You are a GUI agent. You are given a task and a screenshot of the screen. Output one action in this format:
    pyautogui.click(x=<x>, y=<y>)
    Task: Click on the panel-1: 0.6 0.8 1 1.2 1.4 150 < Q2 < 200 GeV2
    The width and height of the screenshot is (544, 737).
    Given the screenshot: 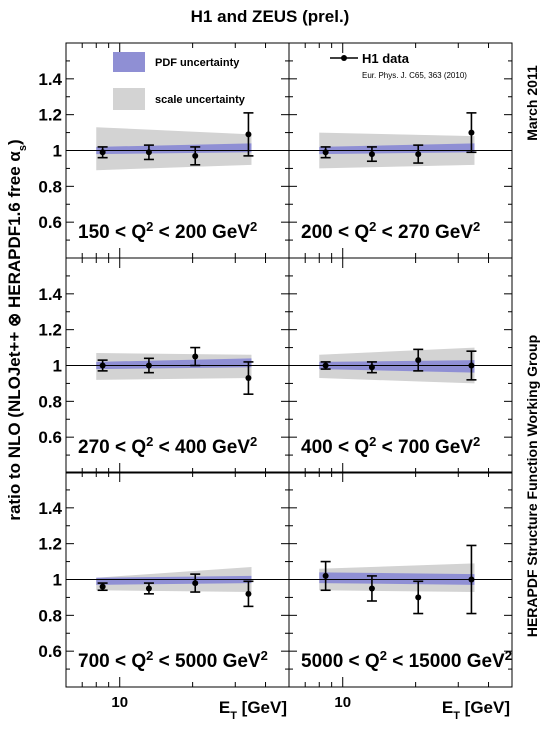 What is the action you would take?
    pyautogui.click(x=164, y=150)
    